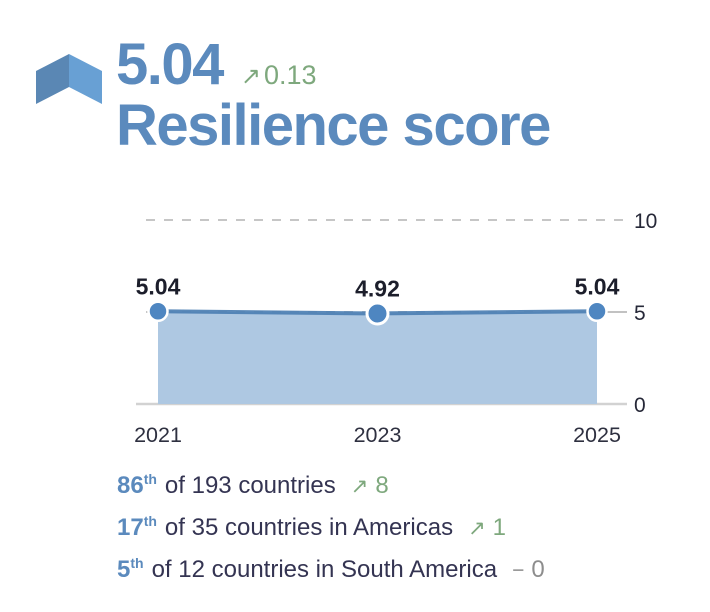 This screenshot has width=710, height=612. I want to click on trend-flat-icon: −, so click(518, 570).